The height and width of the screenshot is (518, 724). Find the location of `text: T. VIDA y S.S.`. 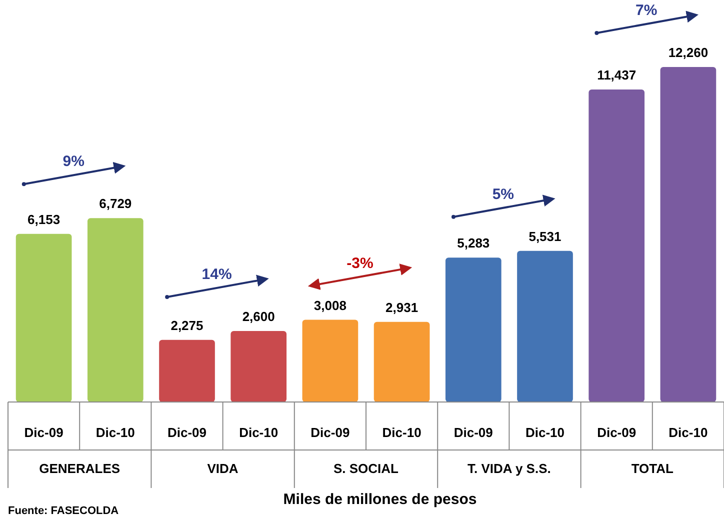

text: T. VIDA y S.S. is located at coordinates (509, 468).